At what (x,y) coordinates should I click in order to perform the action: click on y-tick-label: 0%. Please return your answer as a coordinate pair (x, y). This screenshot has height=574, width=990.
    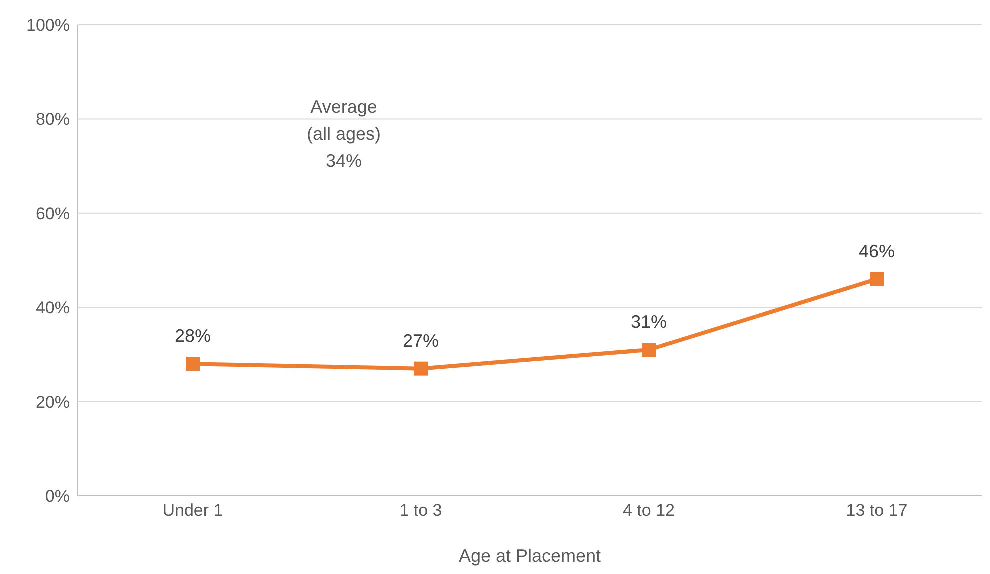
    Looking at the image, I should click on (57, 496).